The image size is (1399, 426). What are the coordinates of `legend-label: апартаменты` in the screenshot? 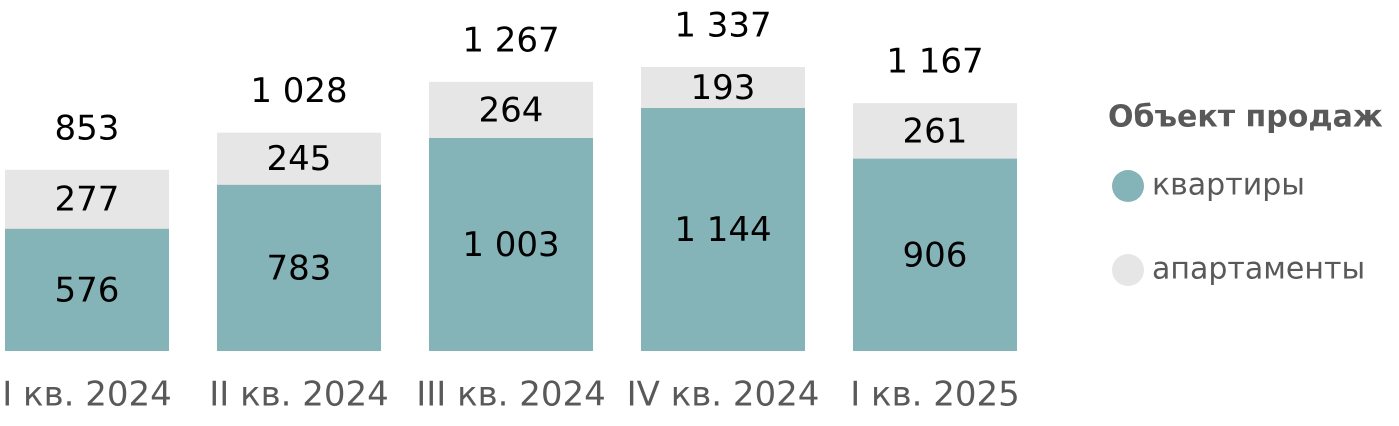 It's located at (1258, 269).